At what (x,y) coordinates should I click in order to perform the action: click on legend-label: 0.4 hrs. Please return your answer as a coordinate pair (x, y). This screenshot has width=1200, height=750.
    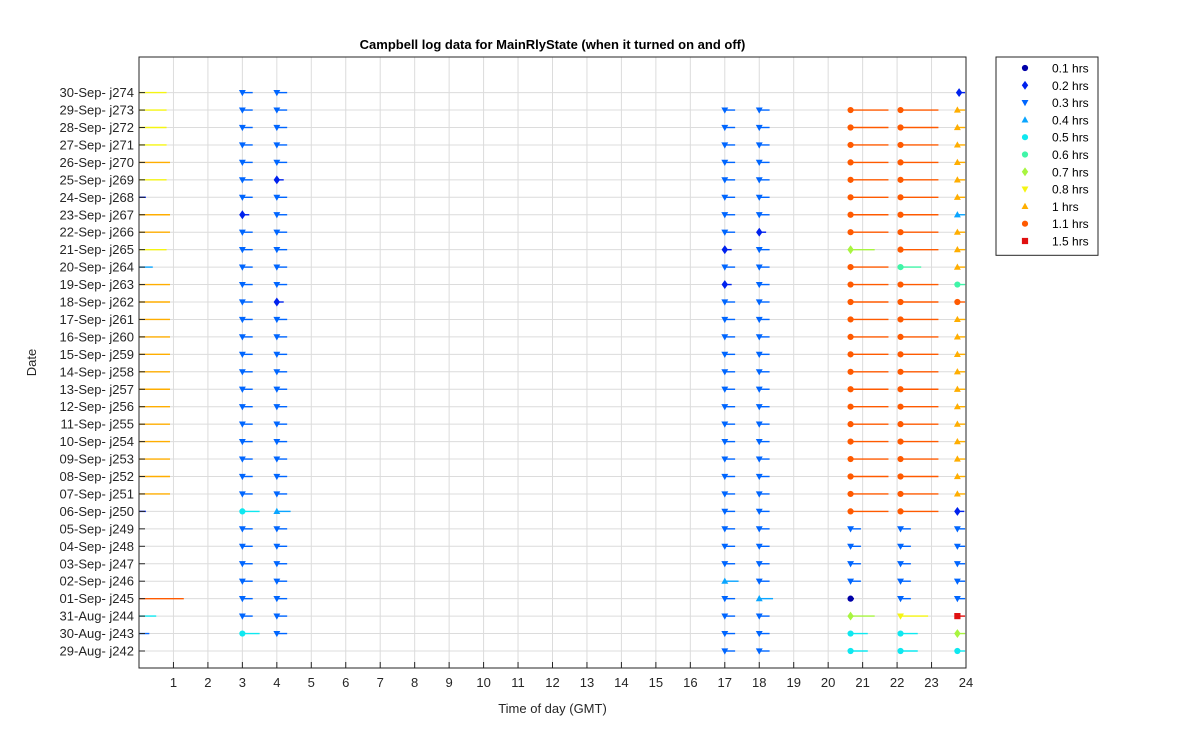
    Looking at the image, I should click on (1070, 120).